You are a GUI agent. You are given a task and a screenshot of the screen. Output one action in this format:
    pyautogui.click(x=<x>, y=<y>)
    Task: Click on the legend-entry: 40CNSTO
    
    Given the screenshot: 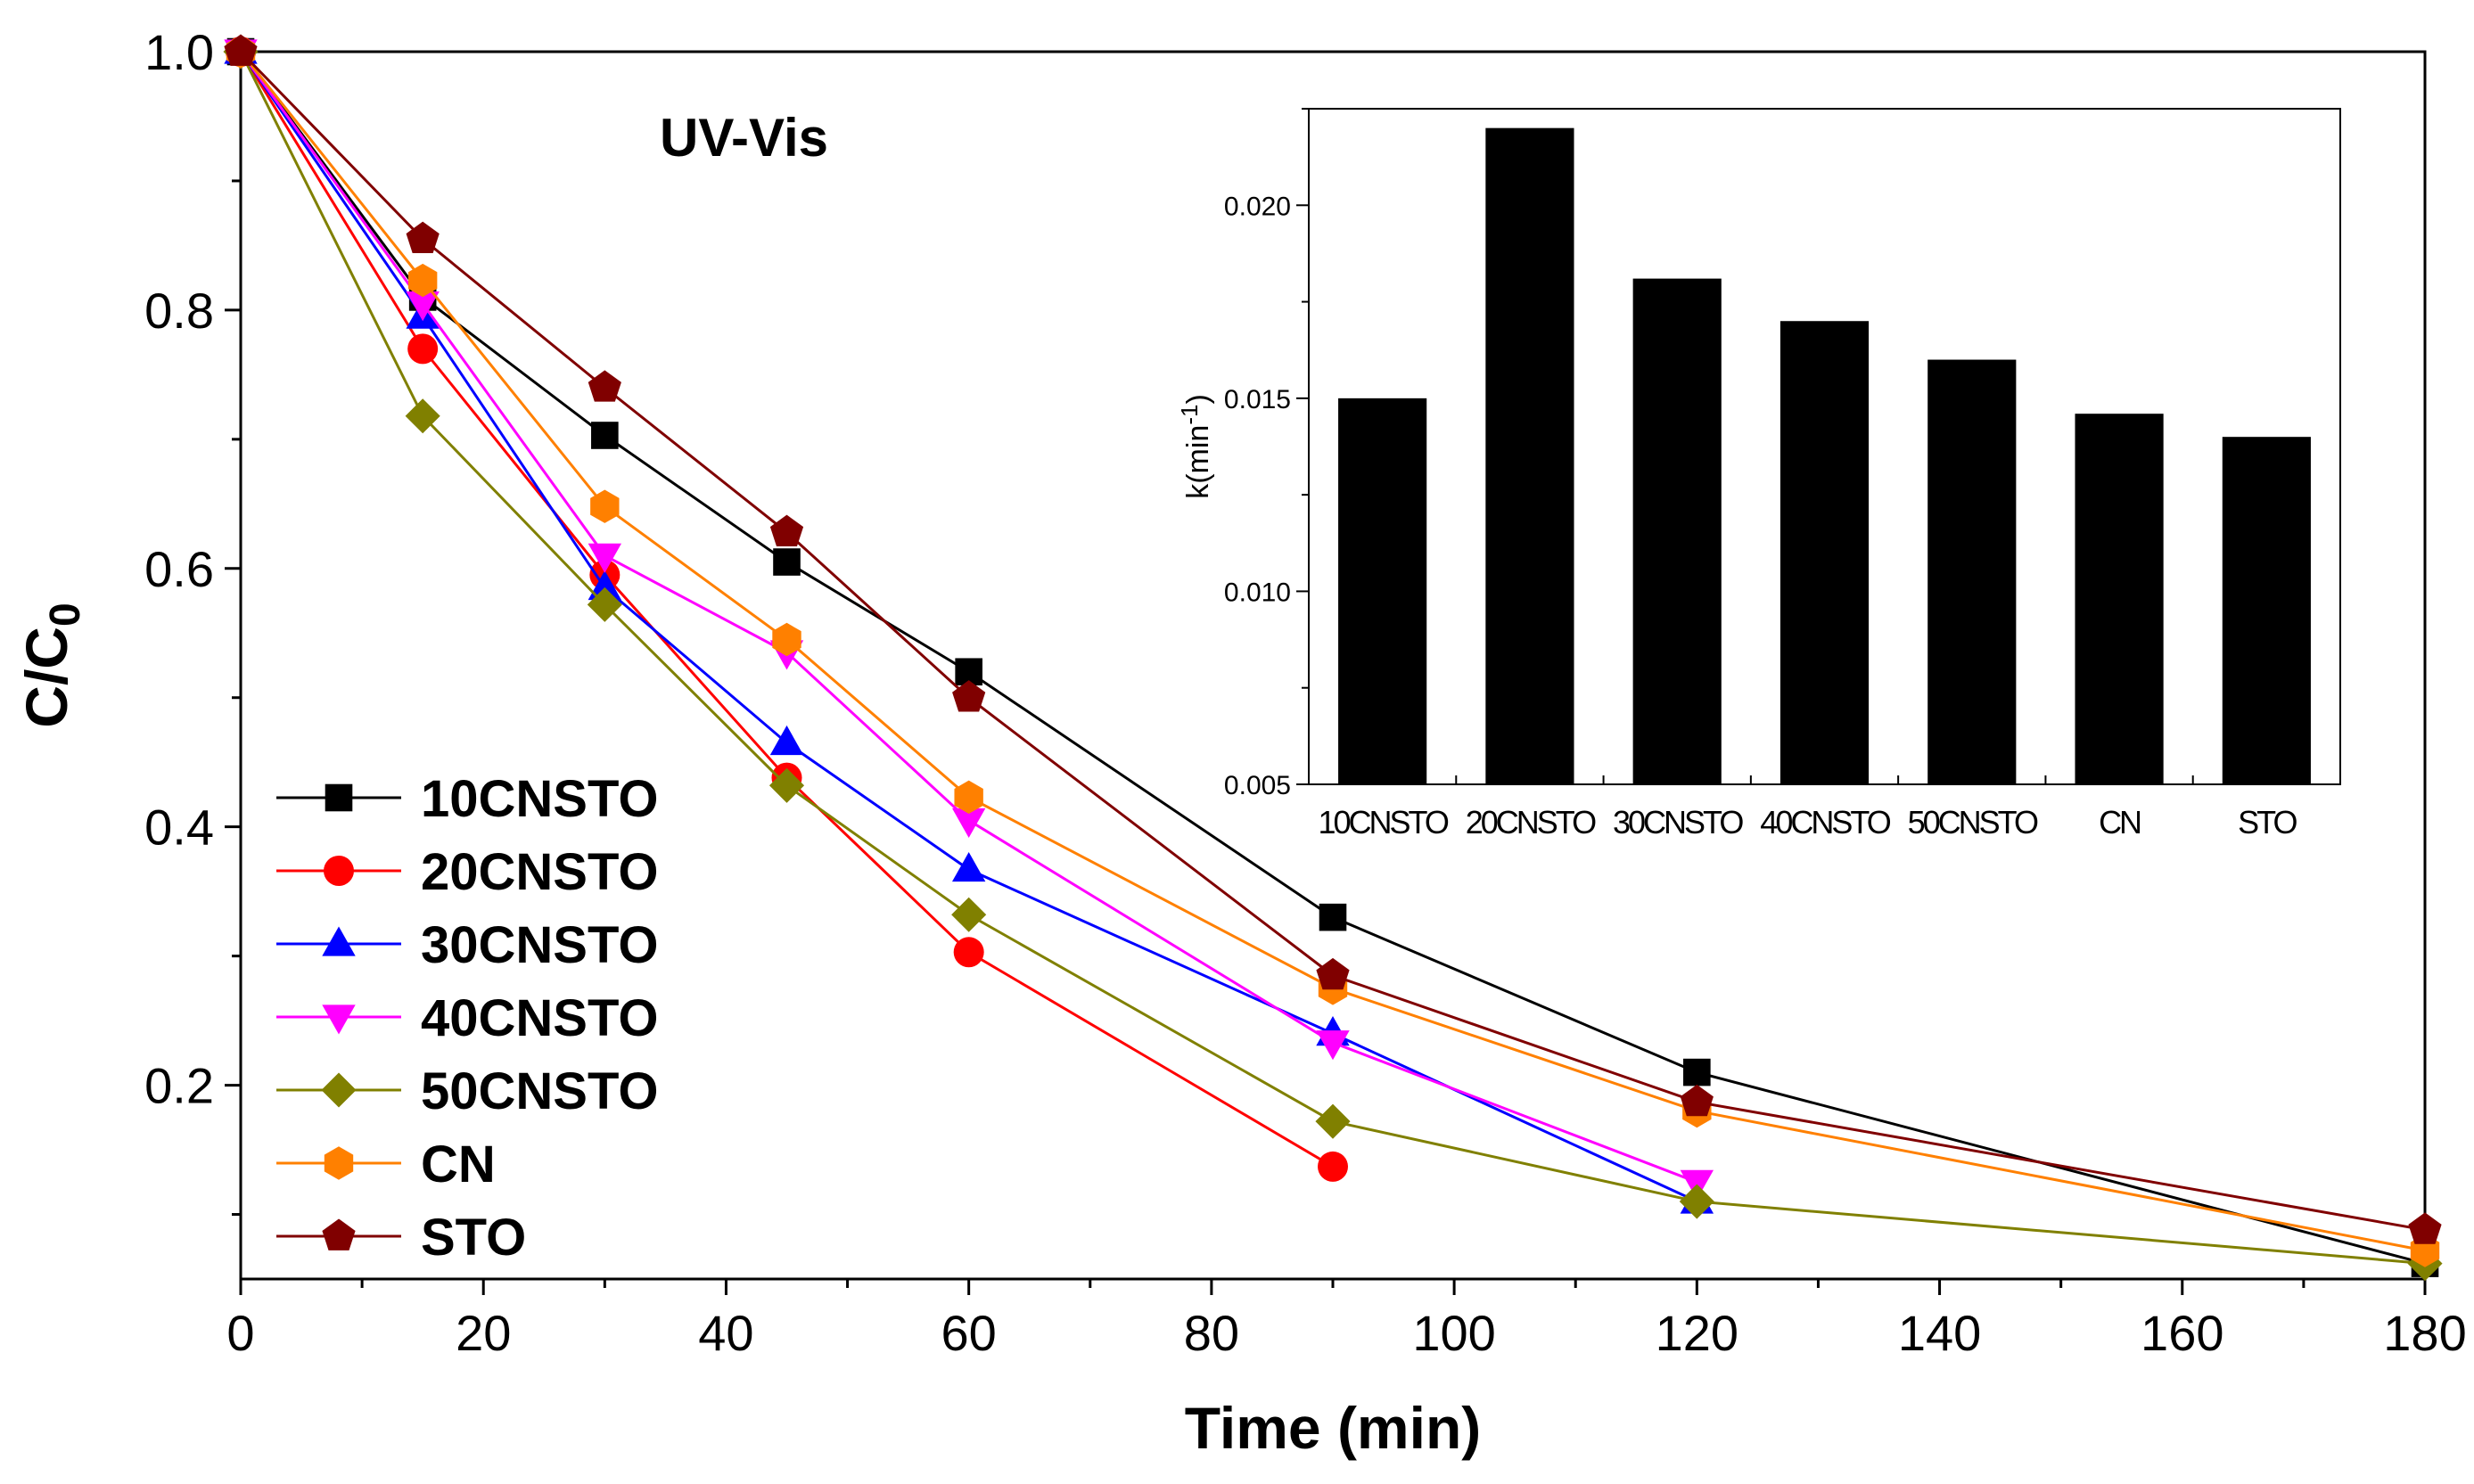 What is the action you would take?
    pyautogui.click(x=467, y=1018)
    